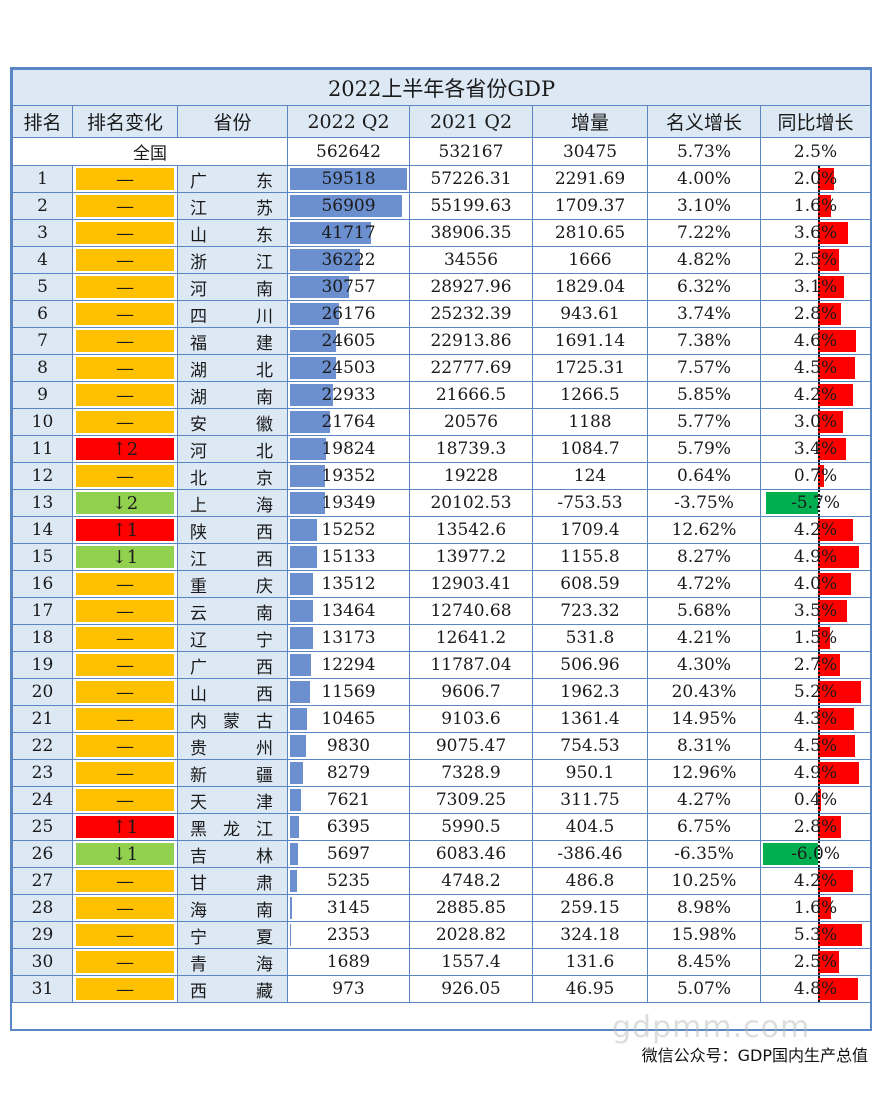  Describe the element at coordinates (348, 638) in the screenshot. I see `gdp-2022-cell: 13173` at that location.